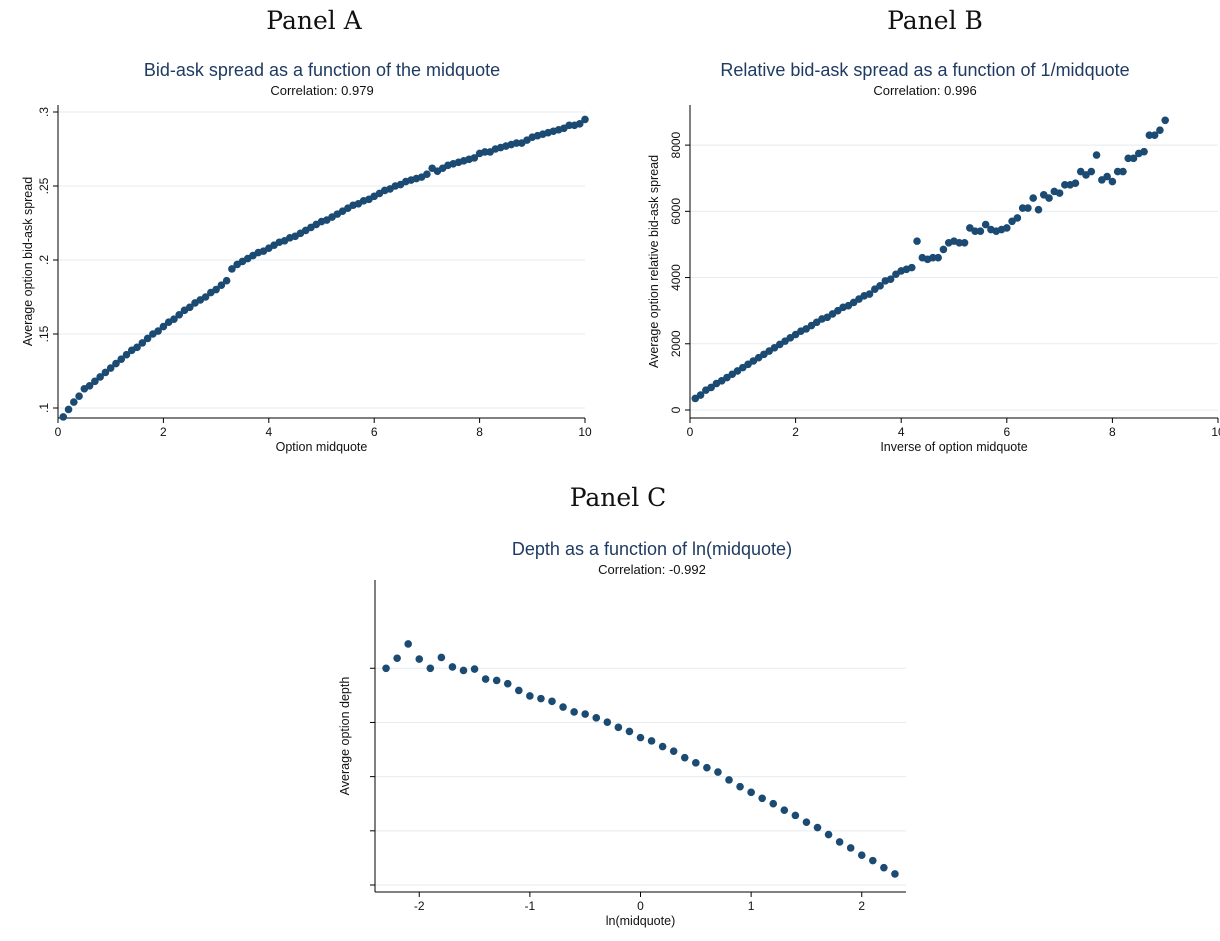  What do you see at coordinates (345, 736) in the screenshot?
I see `y-axis-label: Average option depth` at bounding box center [345, 736].